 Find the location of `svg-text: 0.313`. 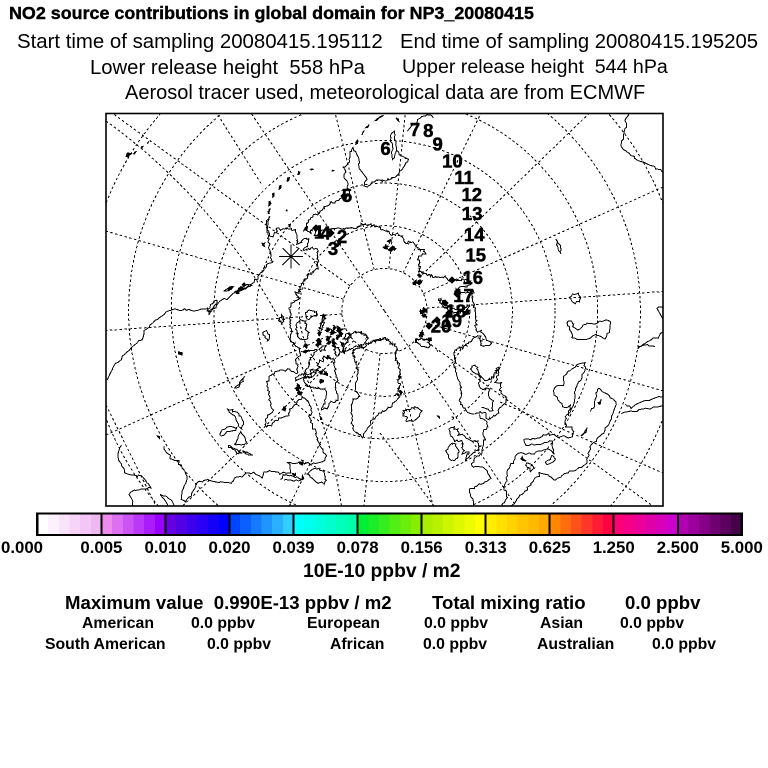

svg-text: 0.313 is located at coordinates (486, 547).